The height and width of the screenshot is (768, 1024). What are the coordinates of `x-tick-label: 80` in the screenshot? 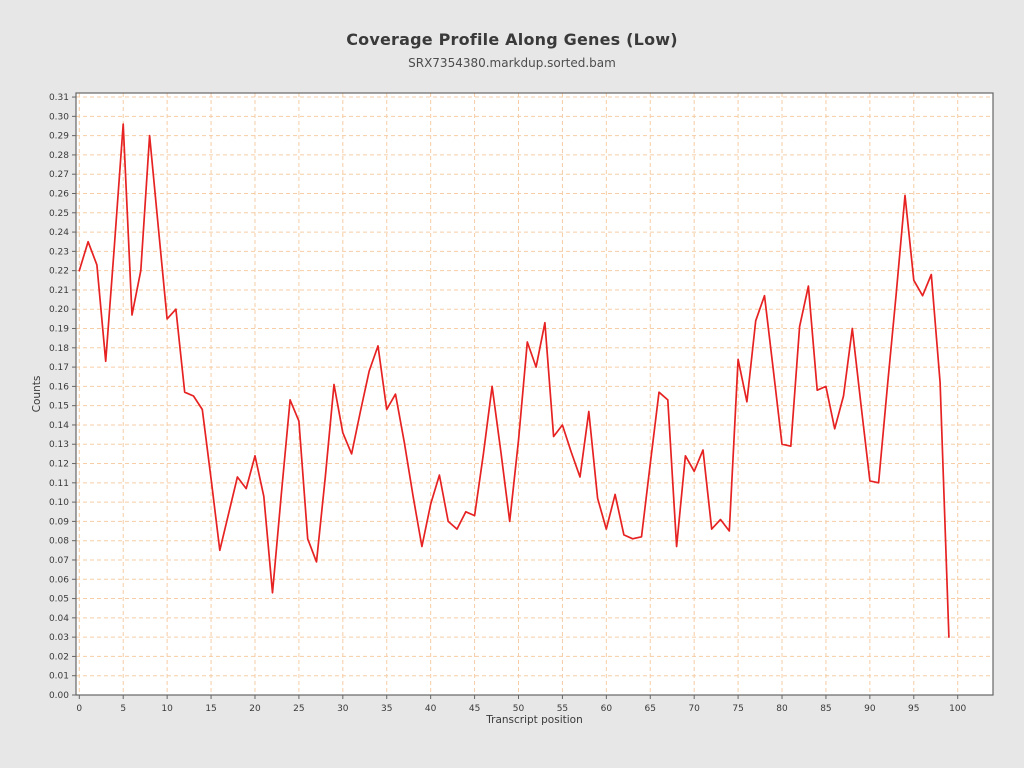 It's located at (782, 709).